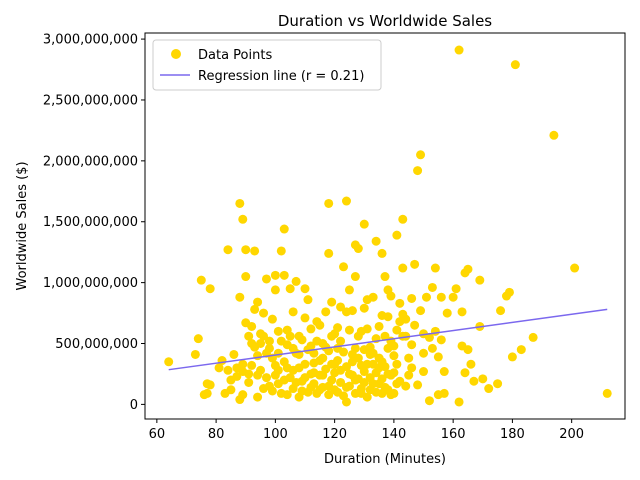 The width and height of the screenshot is (640, 480). I want to click on y-tick-label: 2,000,000,000, so click(90, 161).